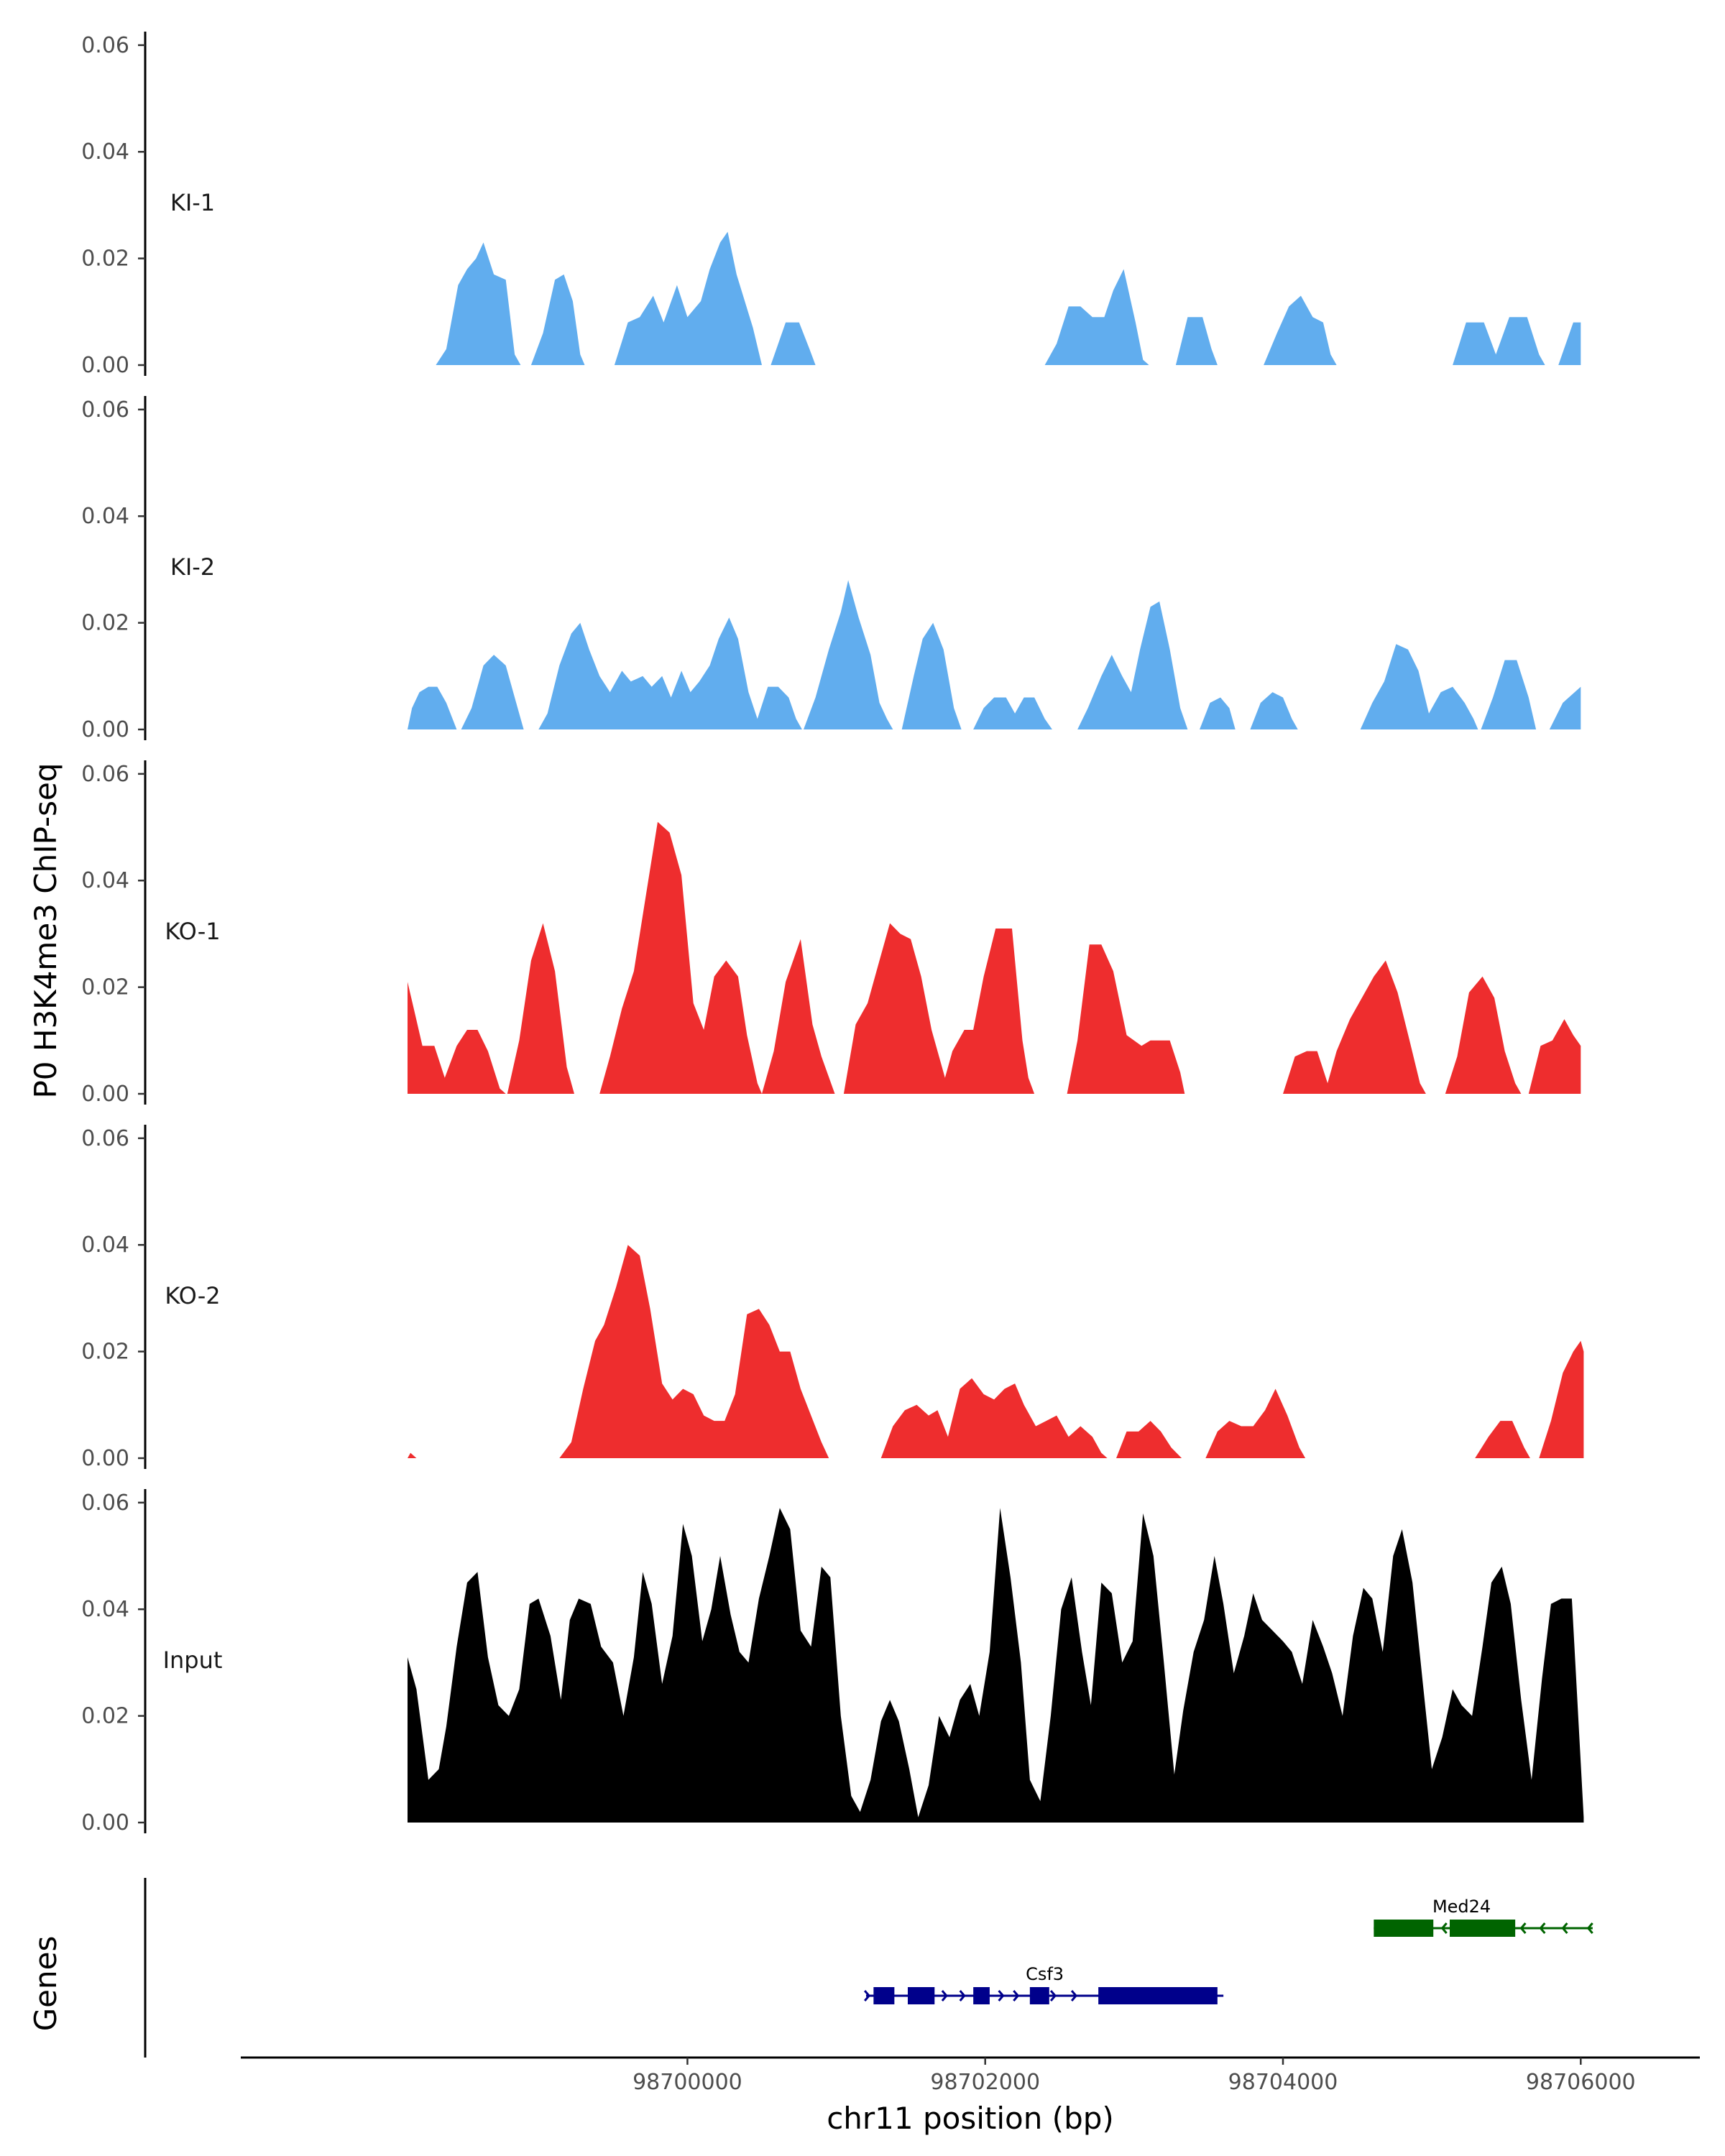  Describe the element at coordinates (45, 1984) in the screenshot. I see `genes-axis-title: Genes` at that location.